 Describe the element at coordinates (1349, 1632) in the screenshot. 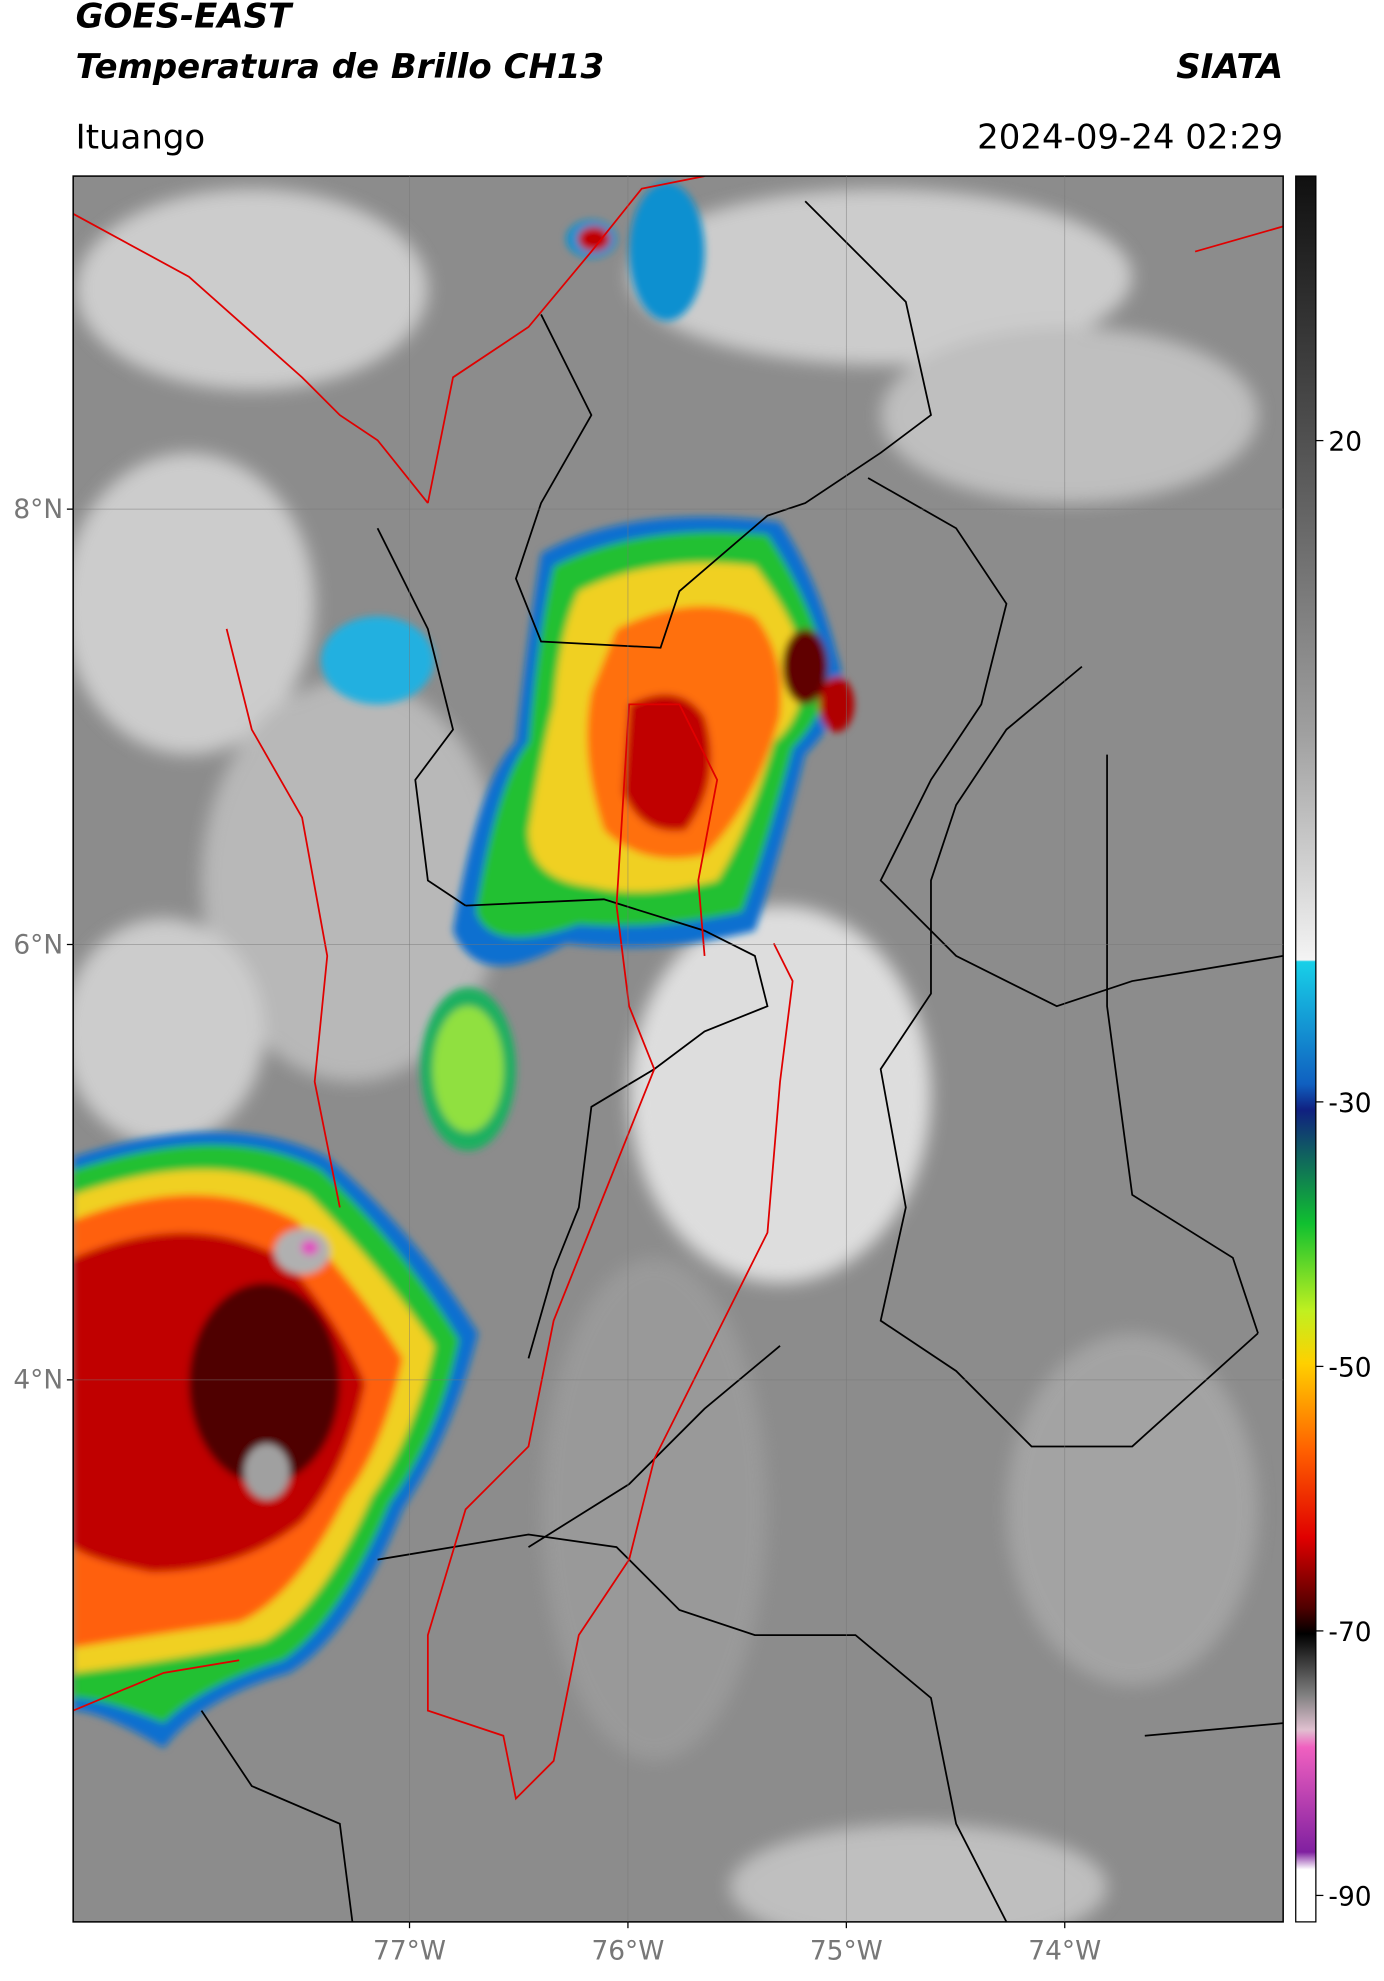

I see `colorbar-tick-label: -70` at that location.